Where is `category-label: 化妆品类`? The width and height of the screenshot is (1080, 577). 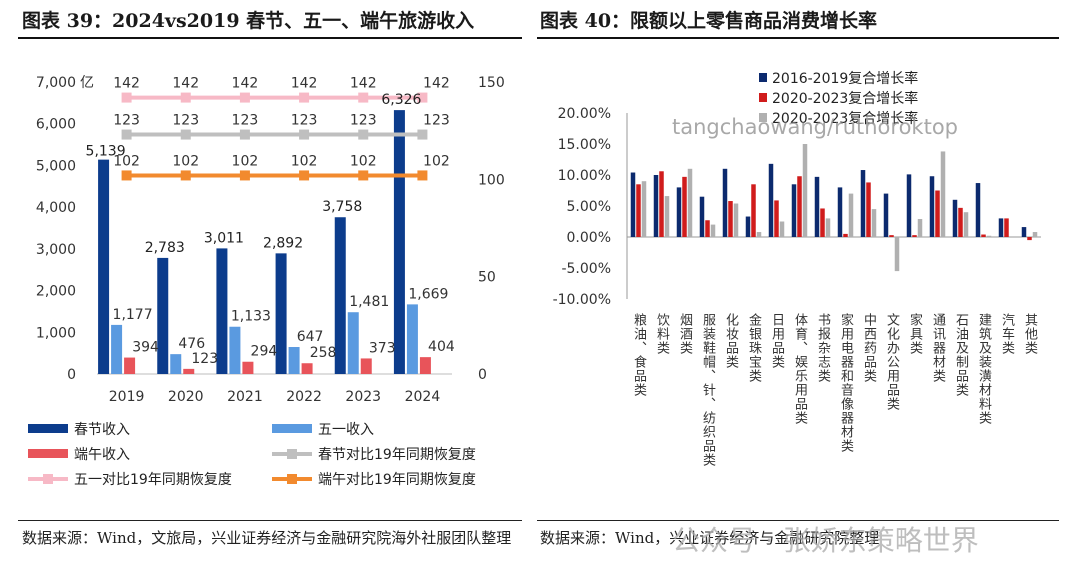 category-label: 化妆品类 is located at coordinates (731, 341).